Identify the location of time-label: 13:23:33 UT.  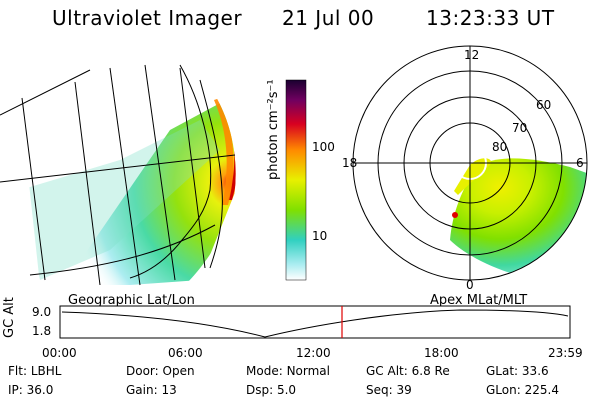
(490, 18).